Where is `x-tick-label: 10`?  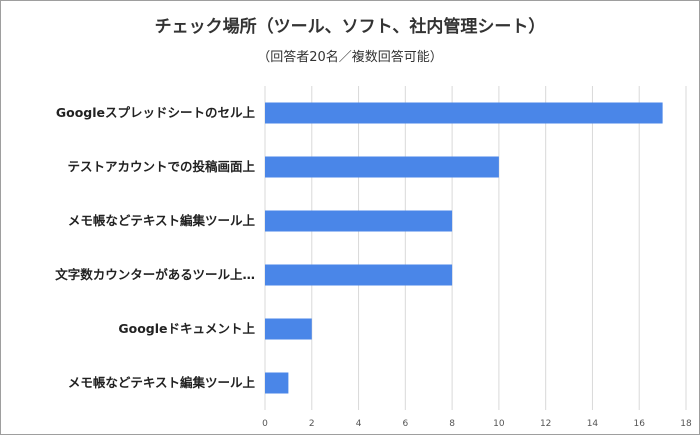
x-tick-label: 10 is located at coordinates (499, 424).